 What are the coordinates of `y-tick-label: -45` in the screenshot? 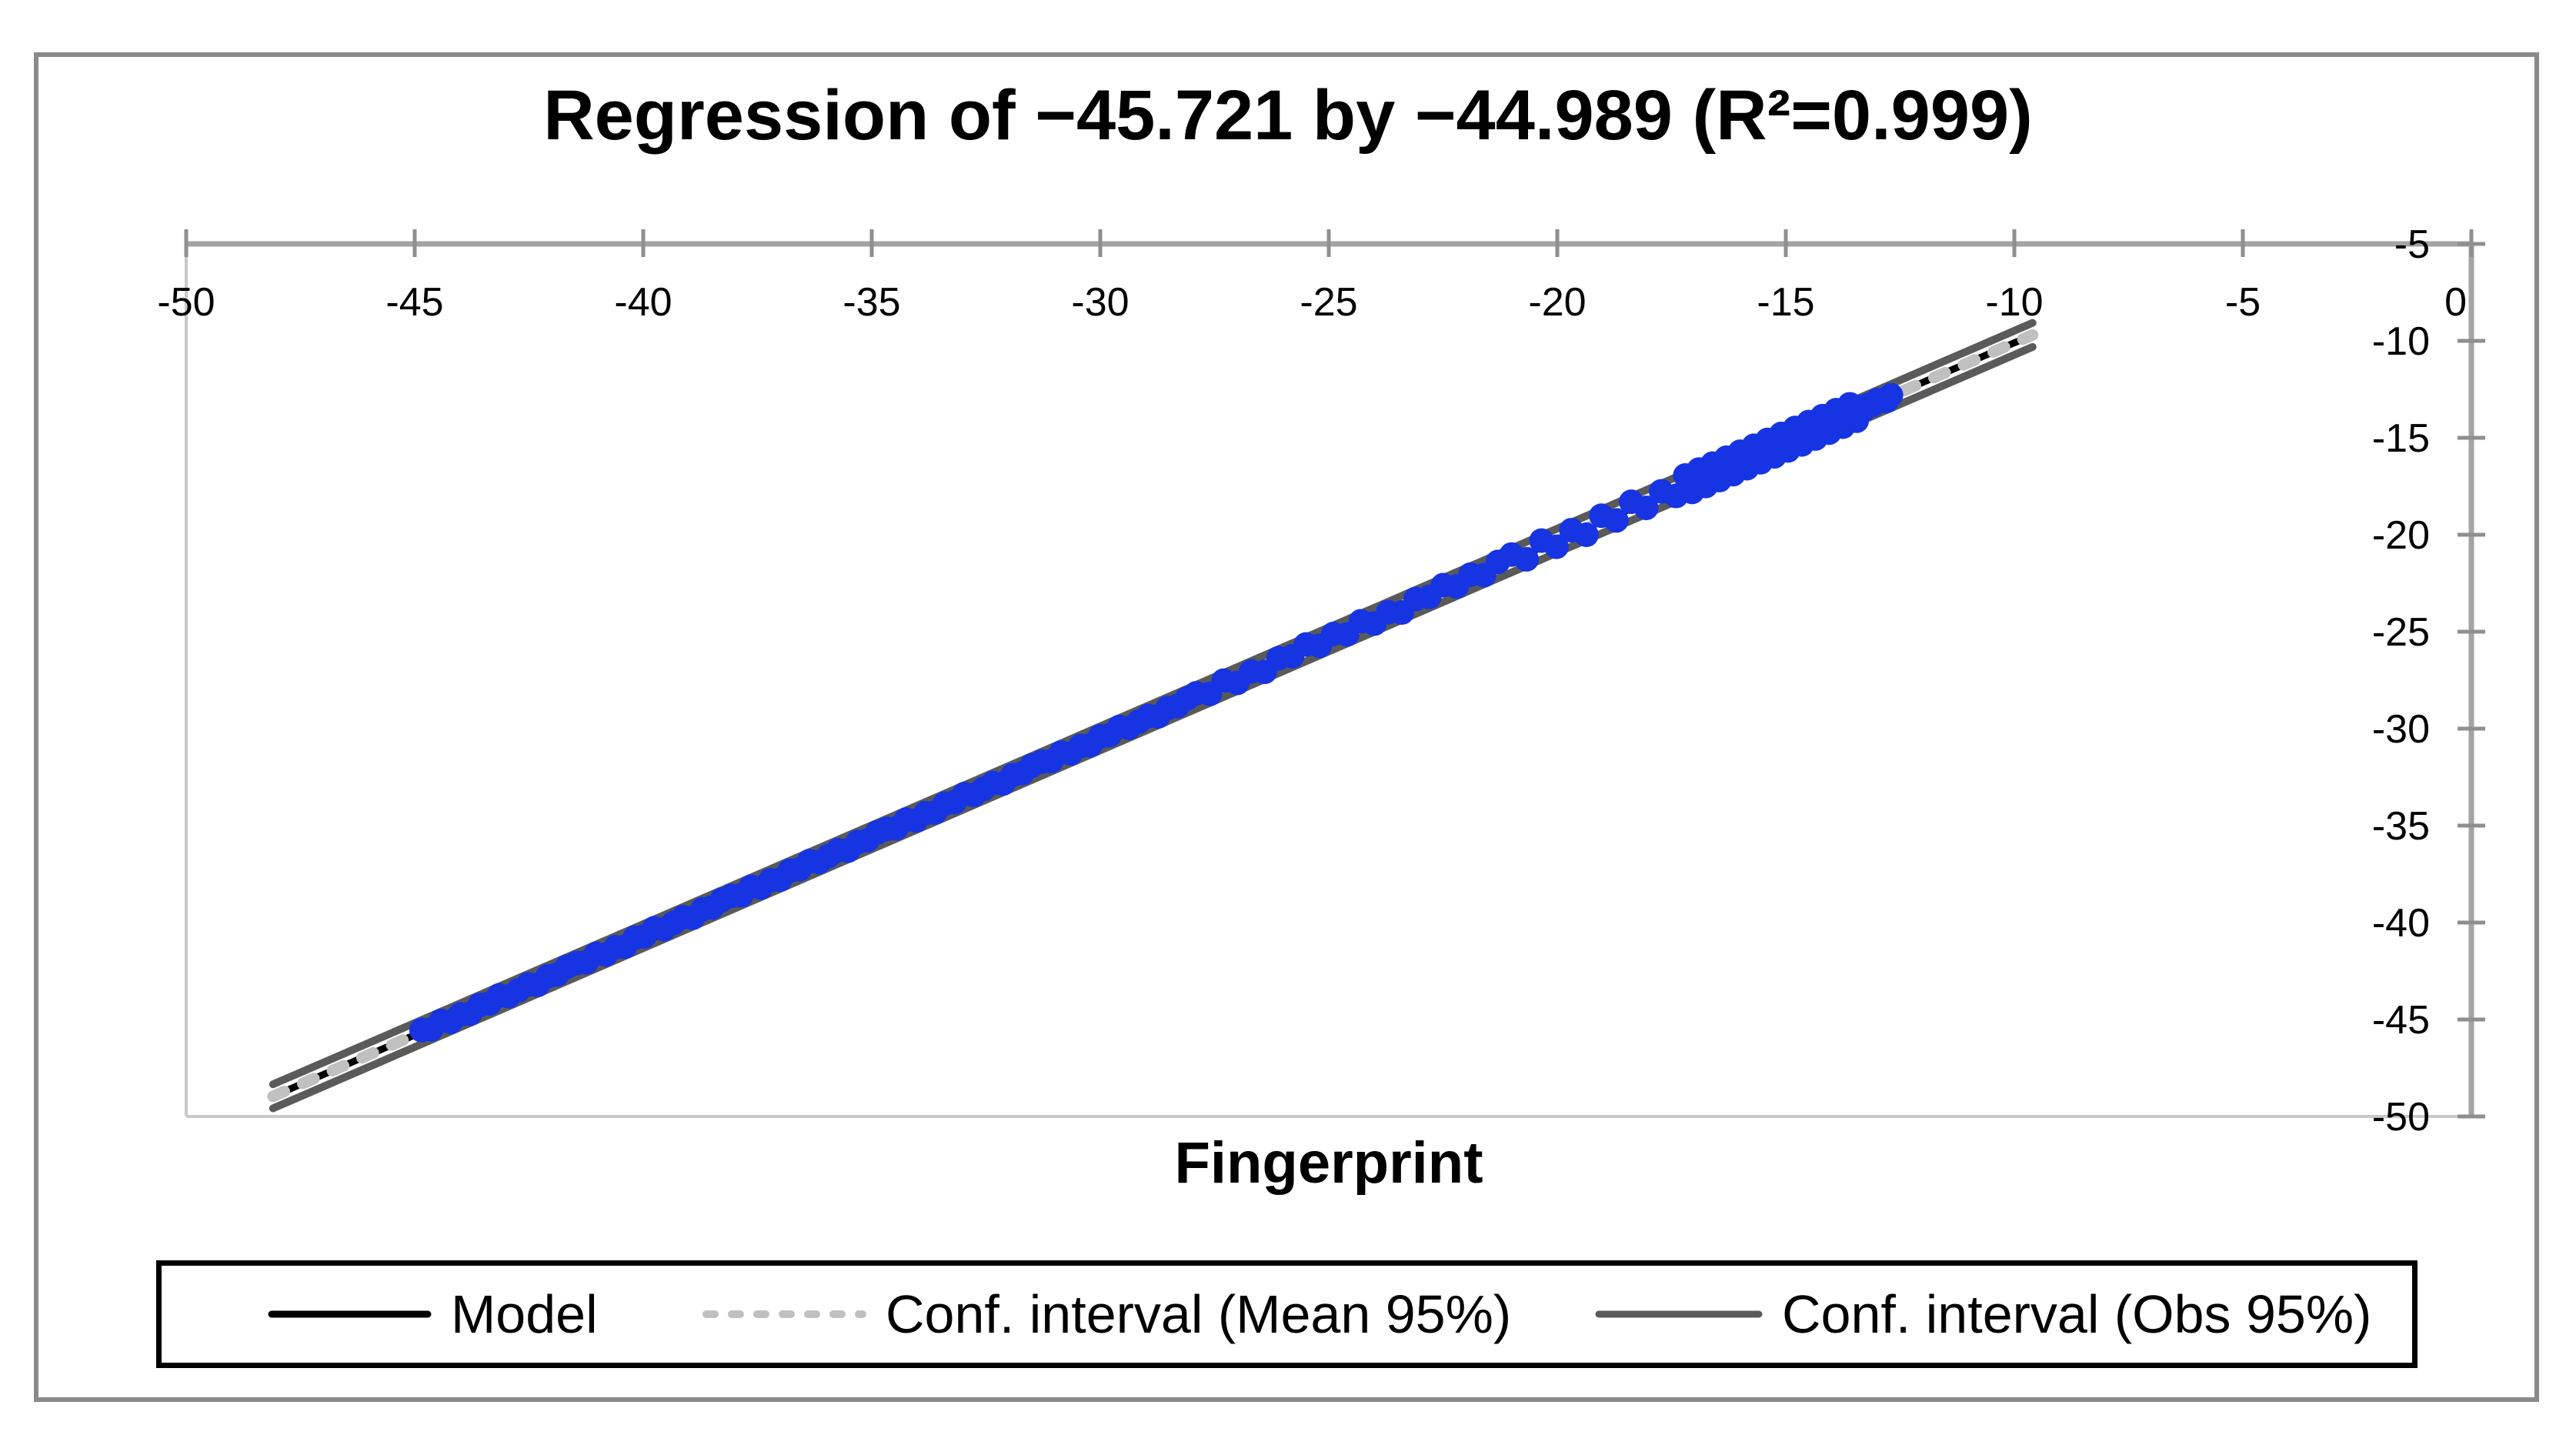 It's located at (2401, 1020).